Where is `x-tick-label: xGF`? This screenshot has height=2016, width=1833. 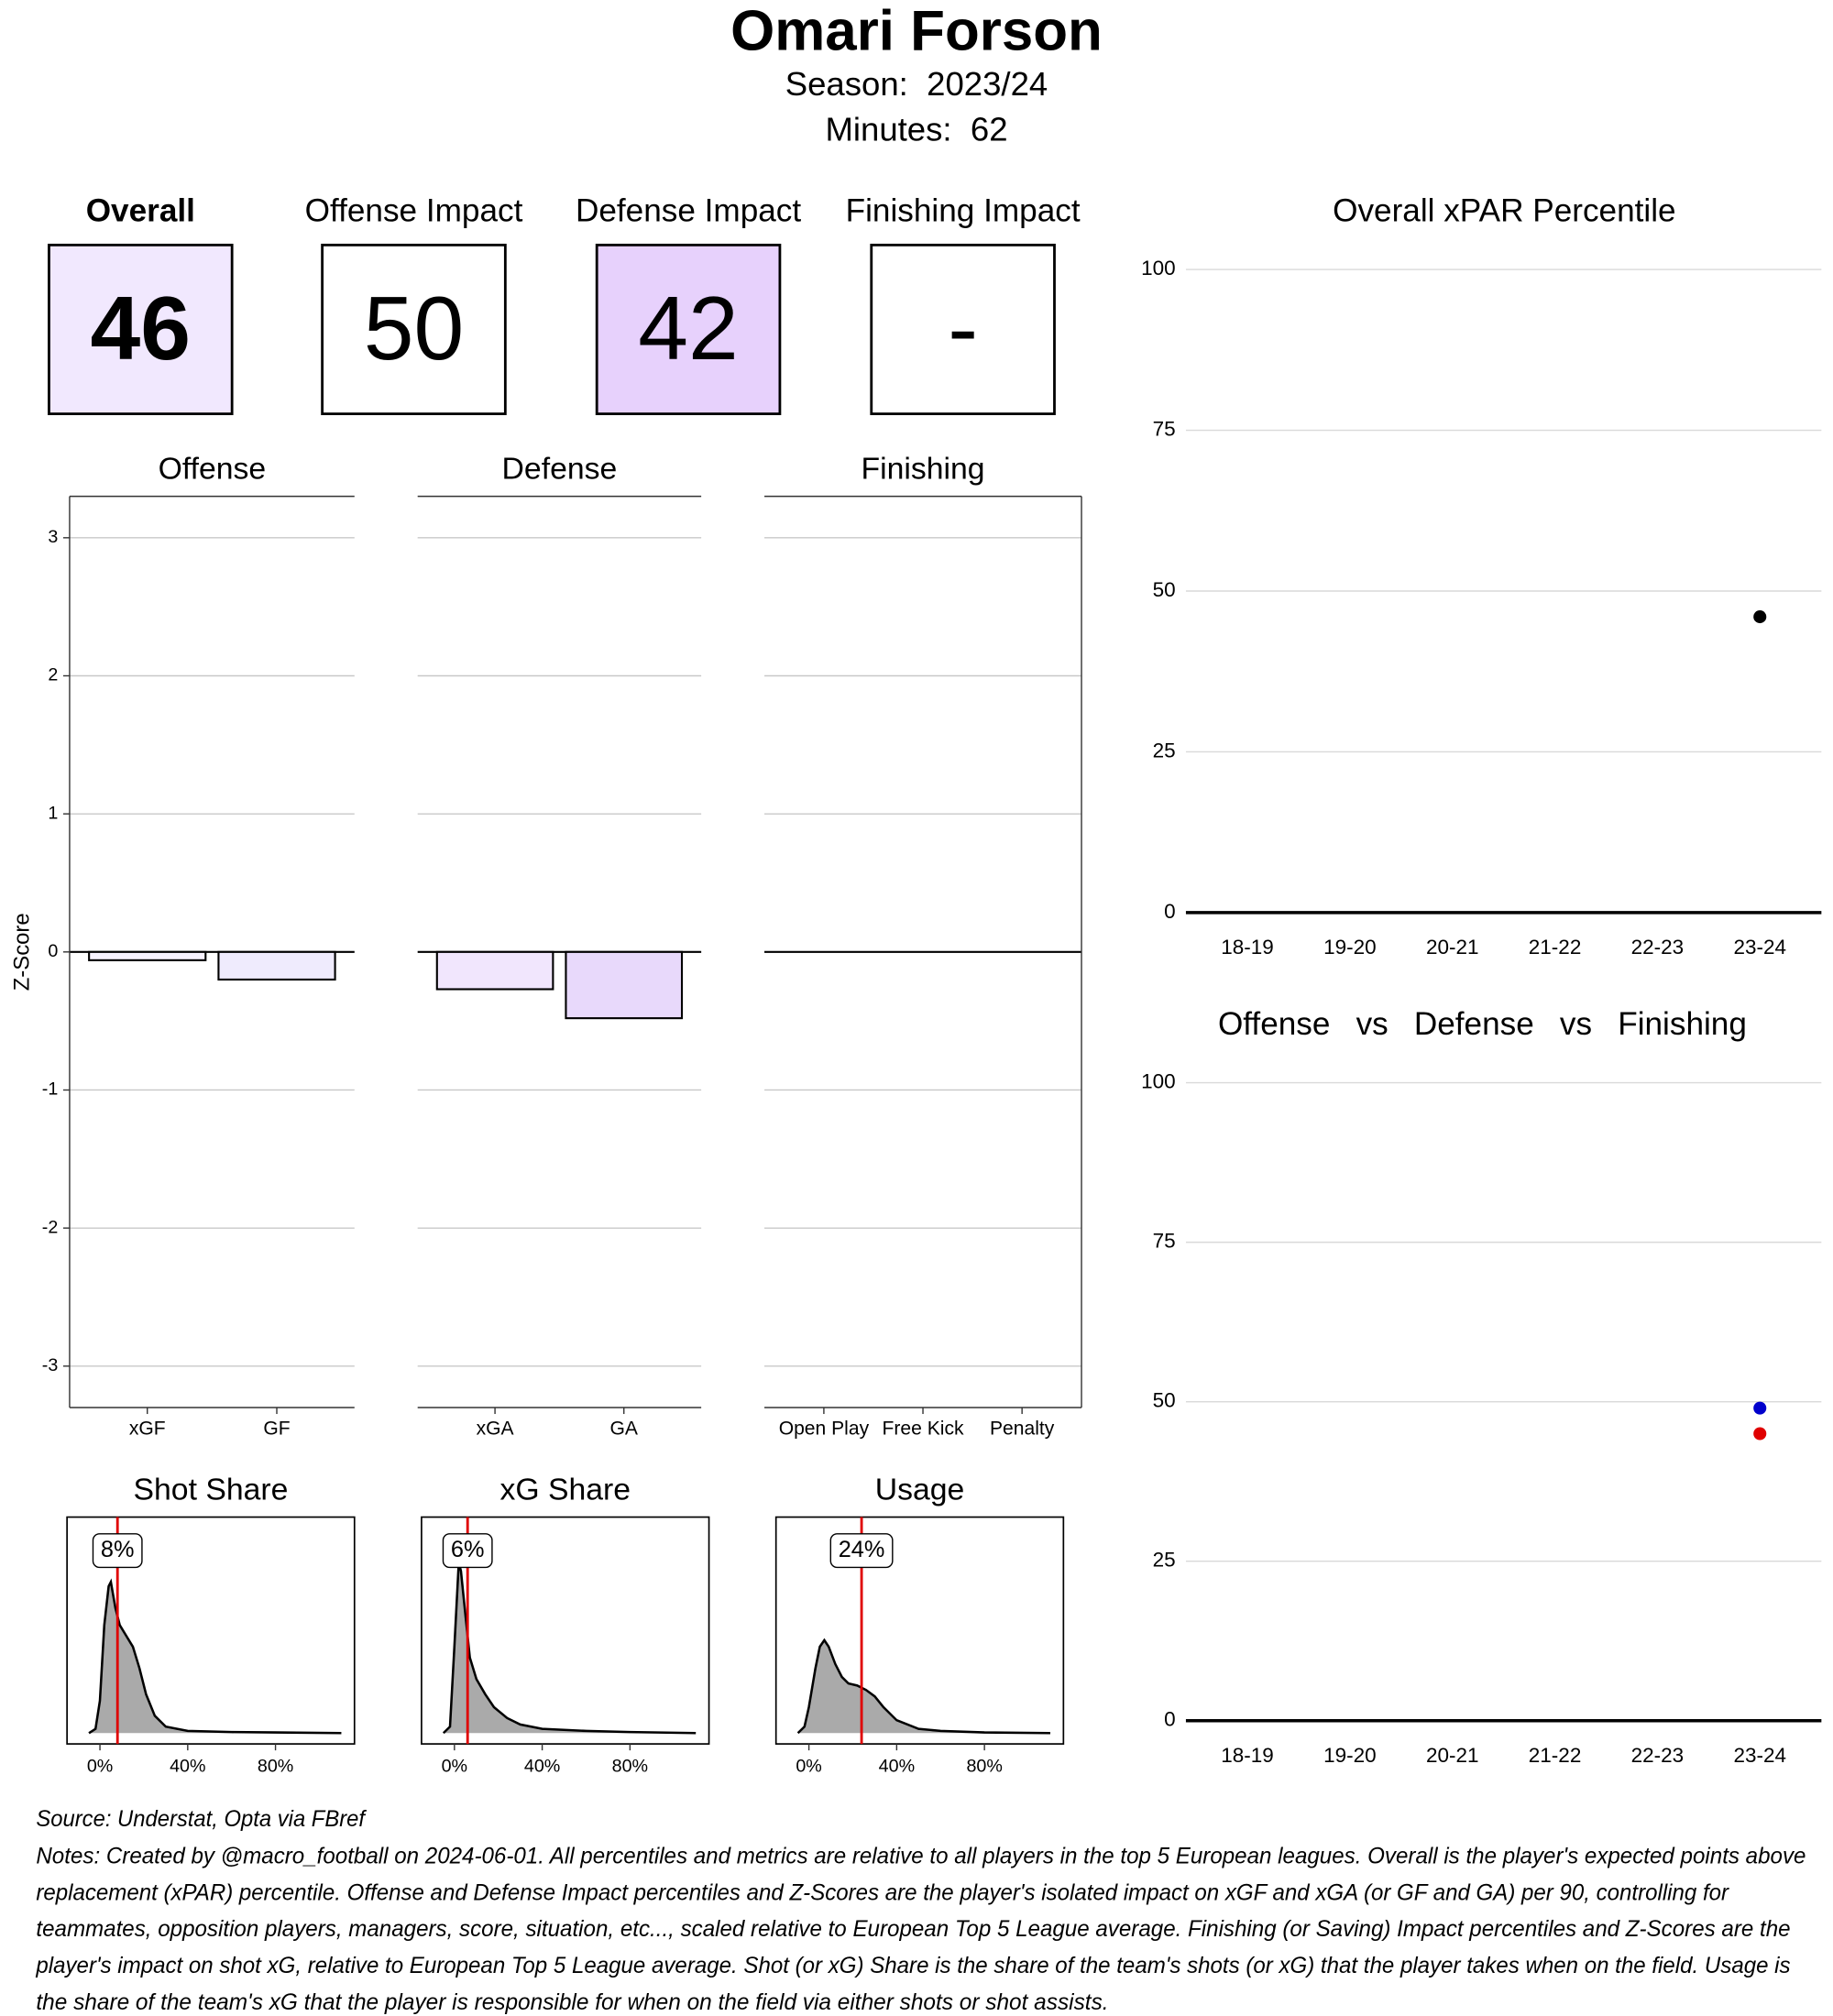 x-tick-label: xGF is located at coordinates (147, 1428).